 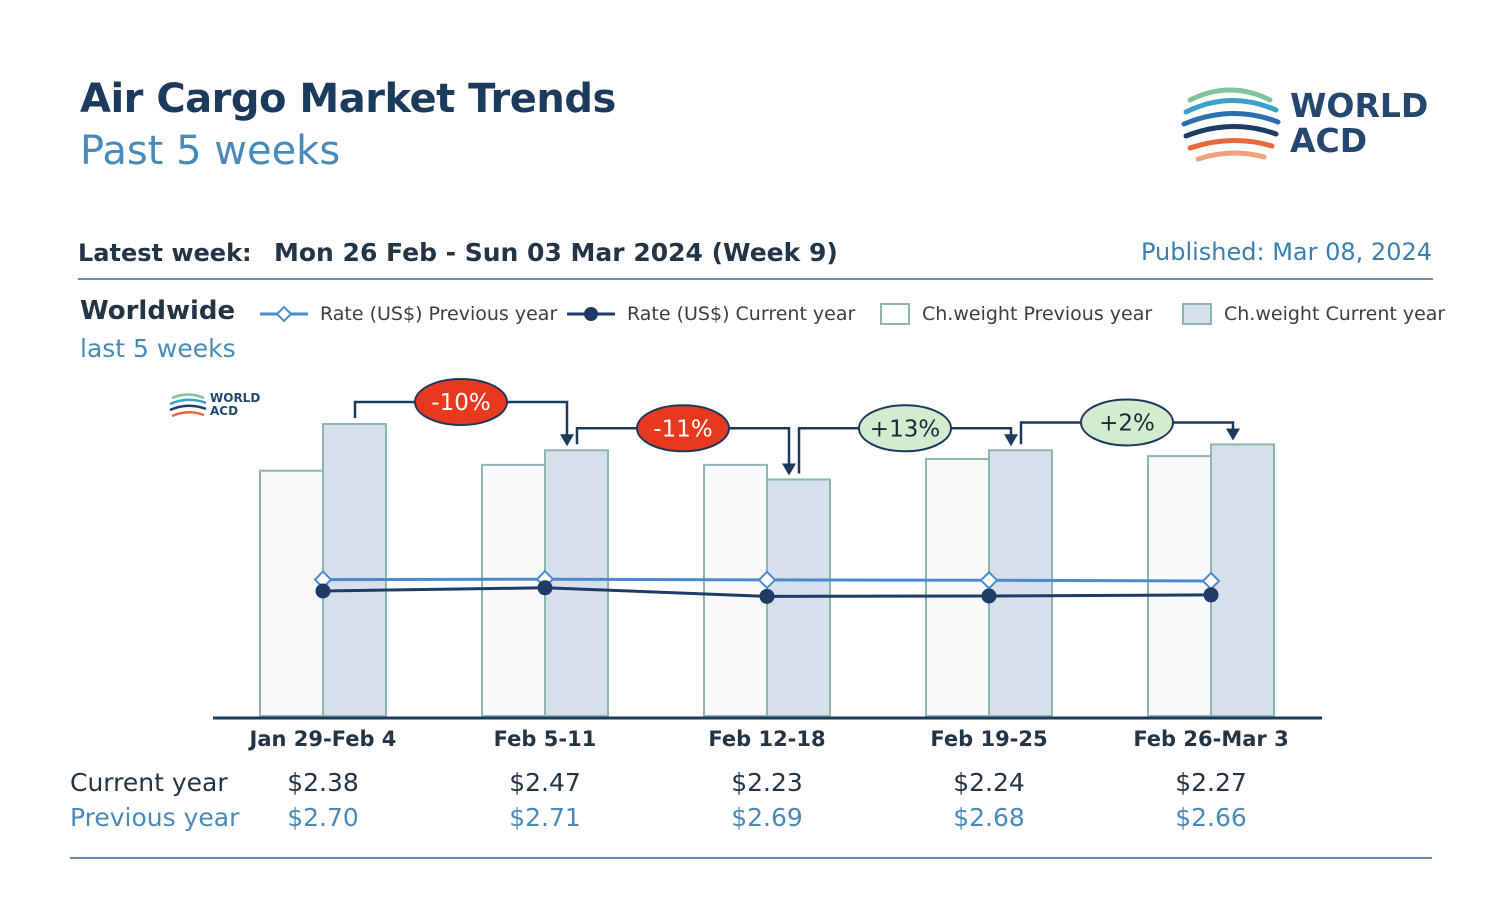 I want to click on change-label: -10%, so click(x=460, y=403).